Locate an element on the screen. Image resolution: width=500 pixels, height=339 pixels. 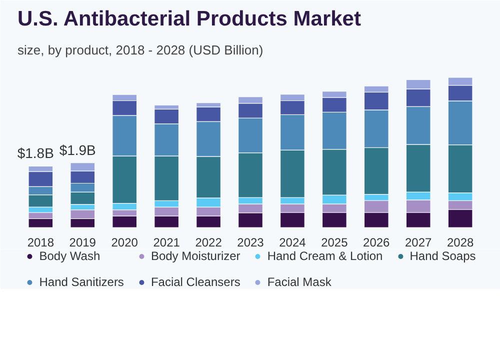
legend-label: Body Wash is located at coordinates (69, 256).